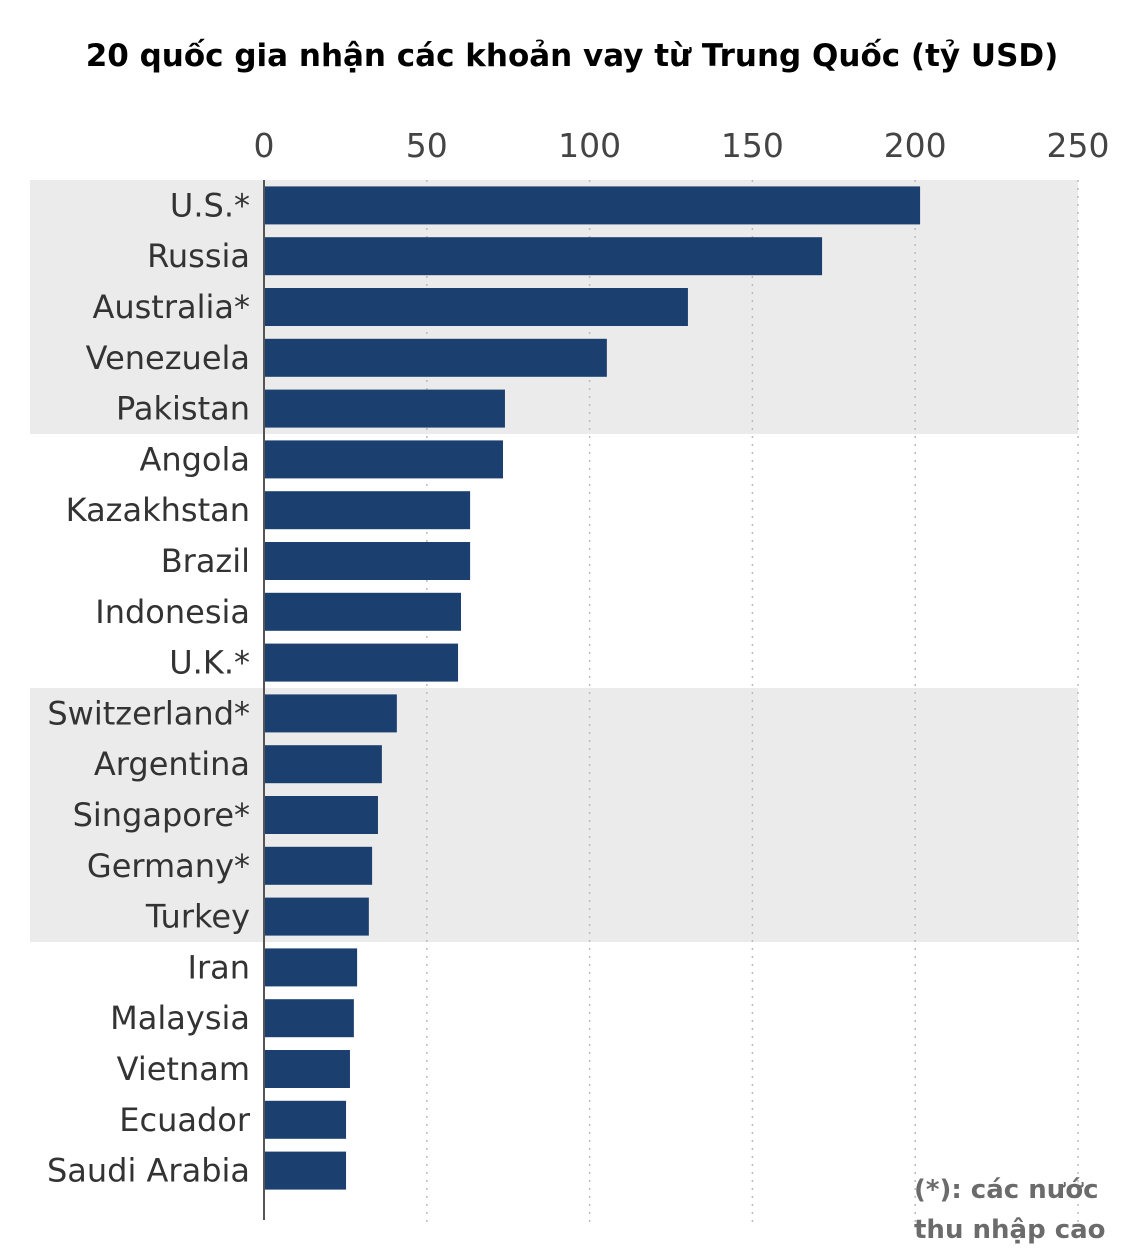 This screenshot has height=1260, width=1144. Describe the element at coordinates (317, 916) in the screenshot. I see `bar-turkey` at that location.